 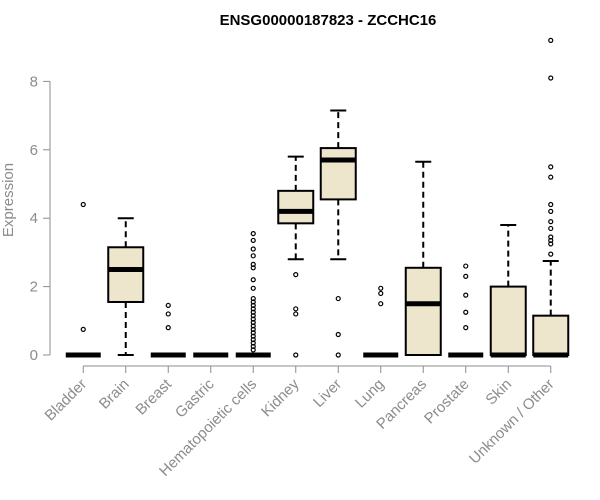 What do you see at coordinates (34, 287) in the screenshot?
I see `y-tick-label: 2` at bounding box center [34, 287].